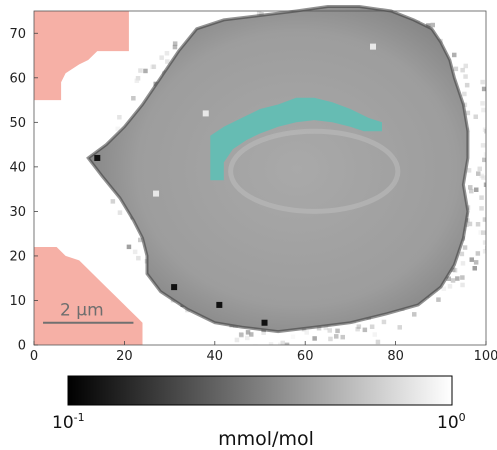 Image resolution: width=497 pixels, height=450 pixels. I want to click on bright-spot, so click(205, 113).